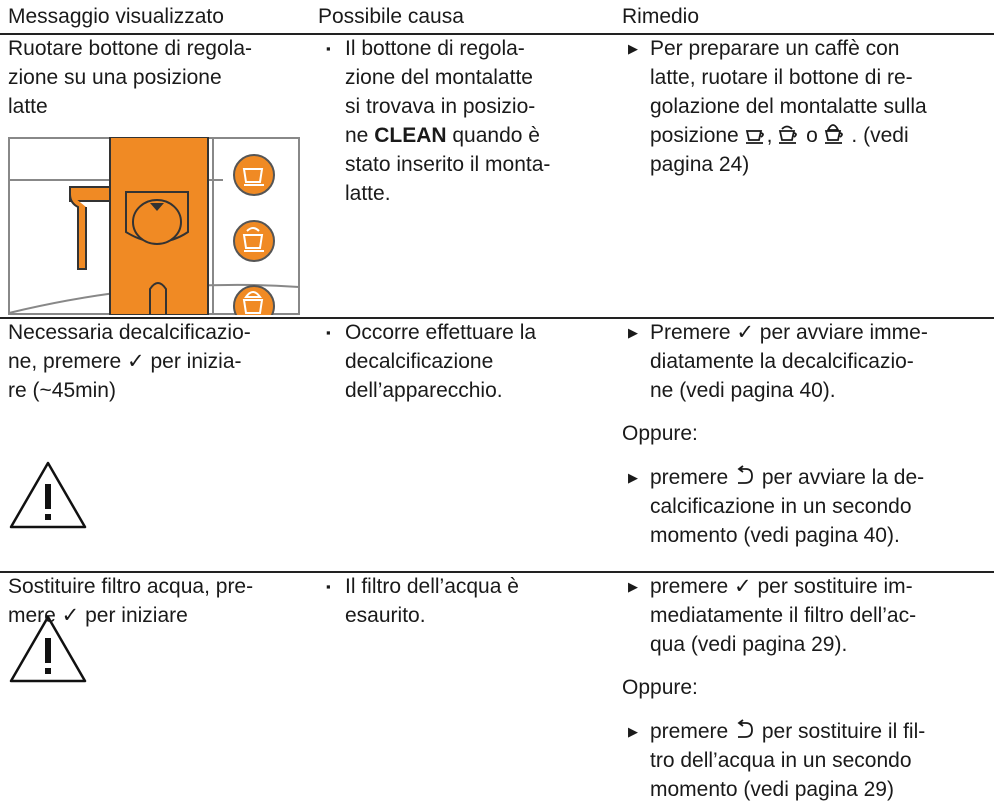  Describe the element at coordinates (129, 332) in the screenshot. I see `text-line: Necessaria decalcificazio-` at that location.